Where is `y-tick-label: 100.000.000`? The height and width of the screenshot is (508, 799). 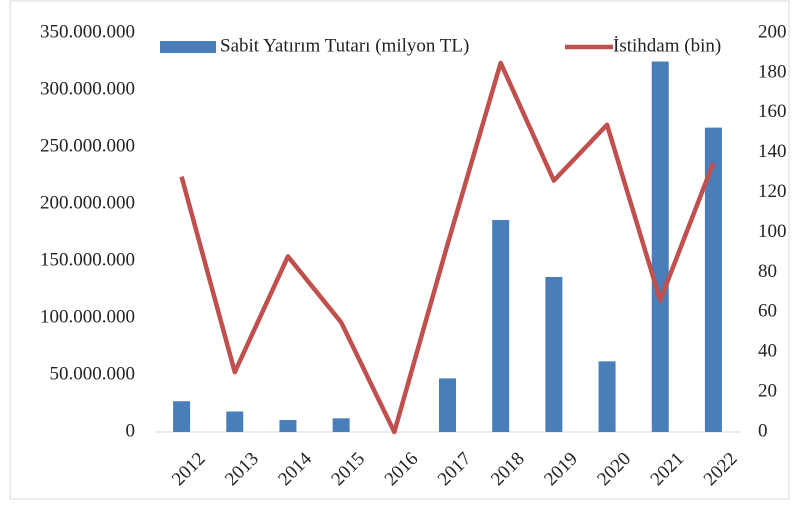 y-tick-label: 100.000.000 is located at coordinates (87, 316).